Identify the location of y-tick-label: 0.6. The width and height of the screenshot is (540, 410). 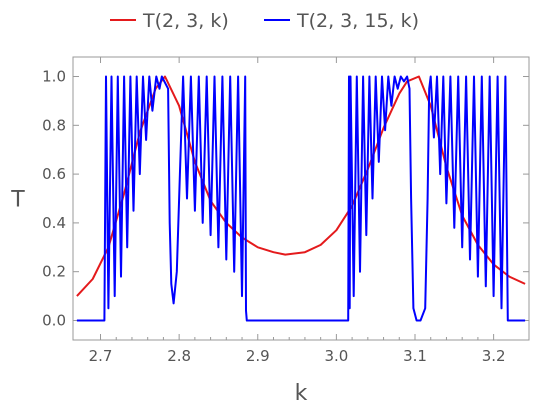
(54, 174).